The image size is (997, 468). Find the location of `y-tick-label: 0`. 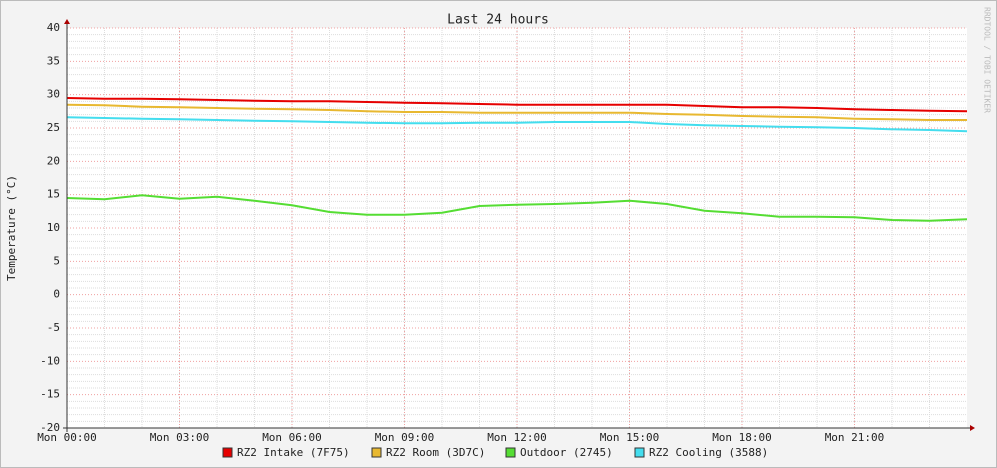

y-tick-label: 0 is located at coordinates (56, 294).